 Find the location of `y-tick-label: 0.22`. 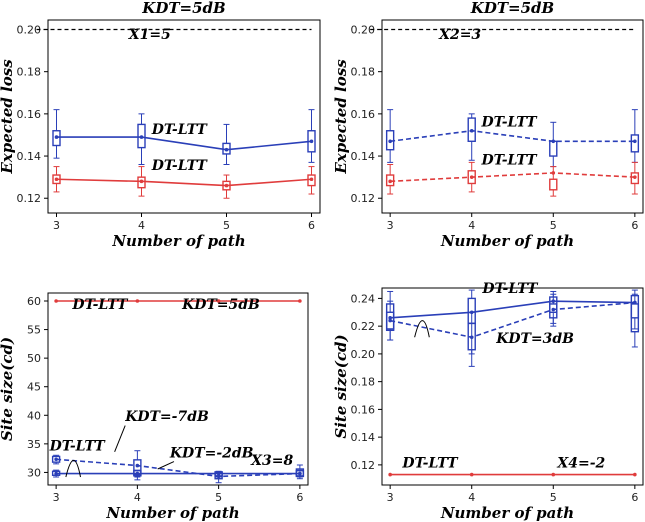

y-tick-label: 0.22 is located at coordinates (363, 326).